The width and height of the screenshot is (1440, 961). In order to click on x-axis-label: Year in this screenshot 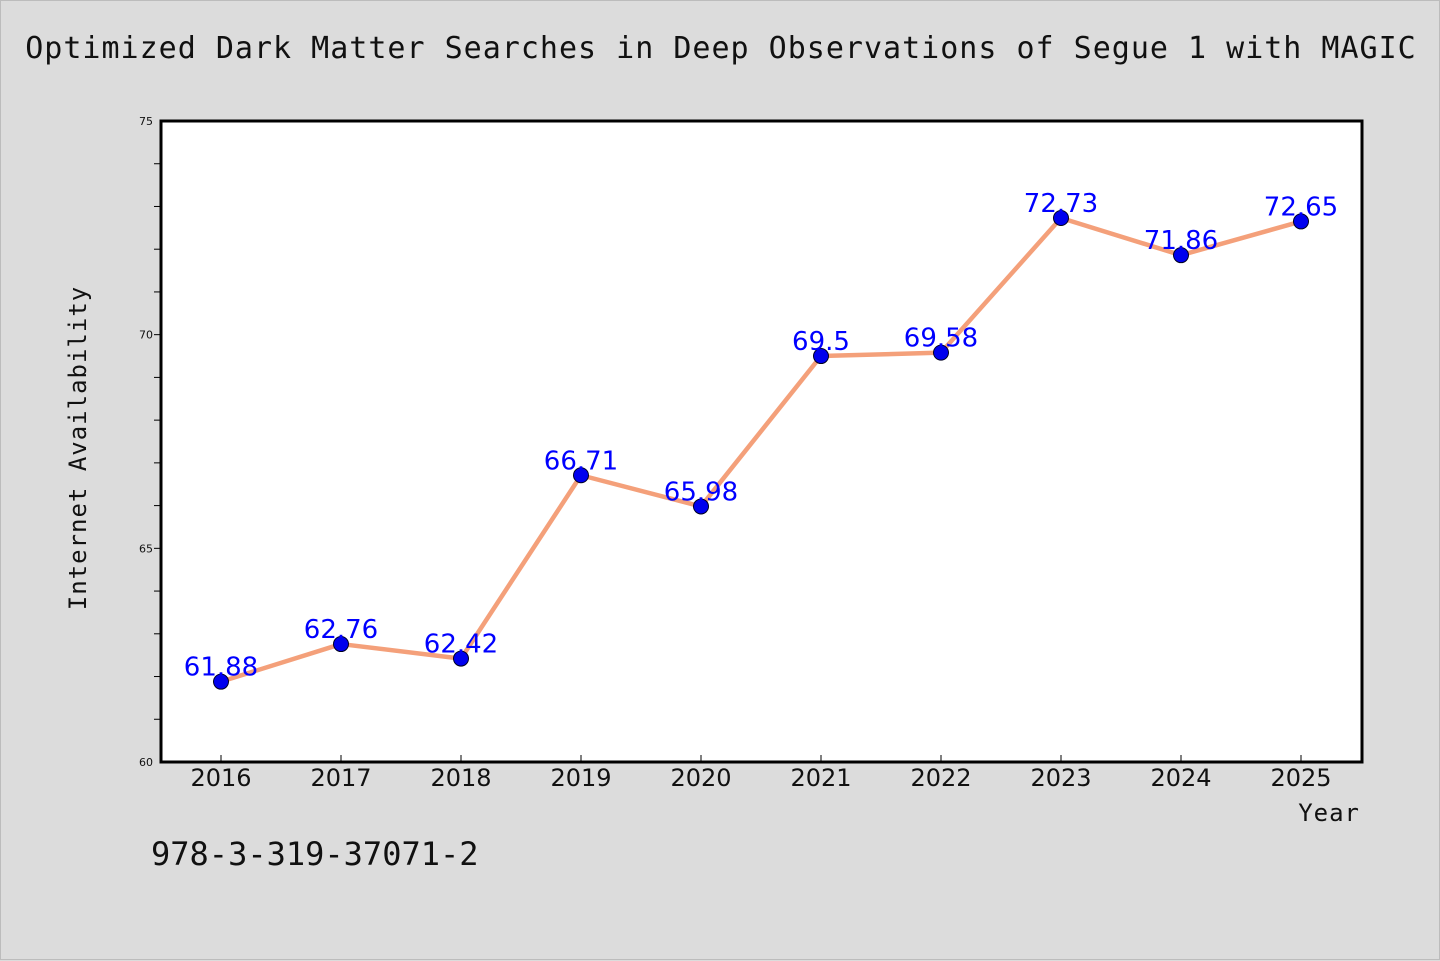, I will do `click(1329, 813)`.